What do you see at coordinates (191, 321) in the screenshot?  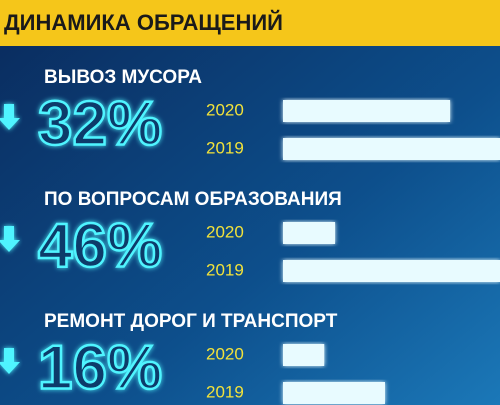 I see `section-title: РЕМОНТ ДОРОГ И ТРАНСПОРТ` at bounding box center [191, 321].